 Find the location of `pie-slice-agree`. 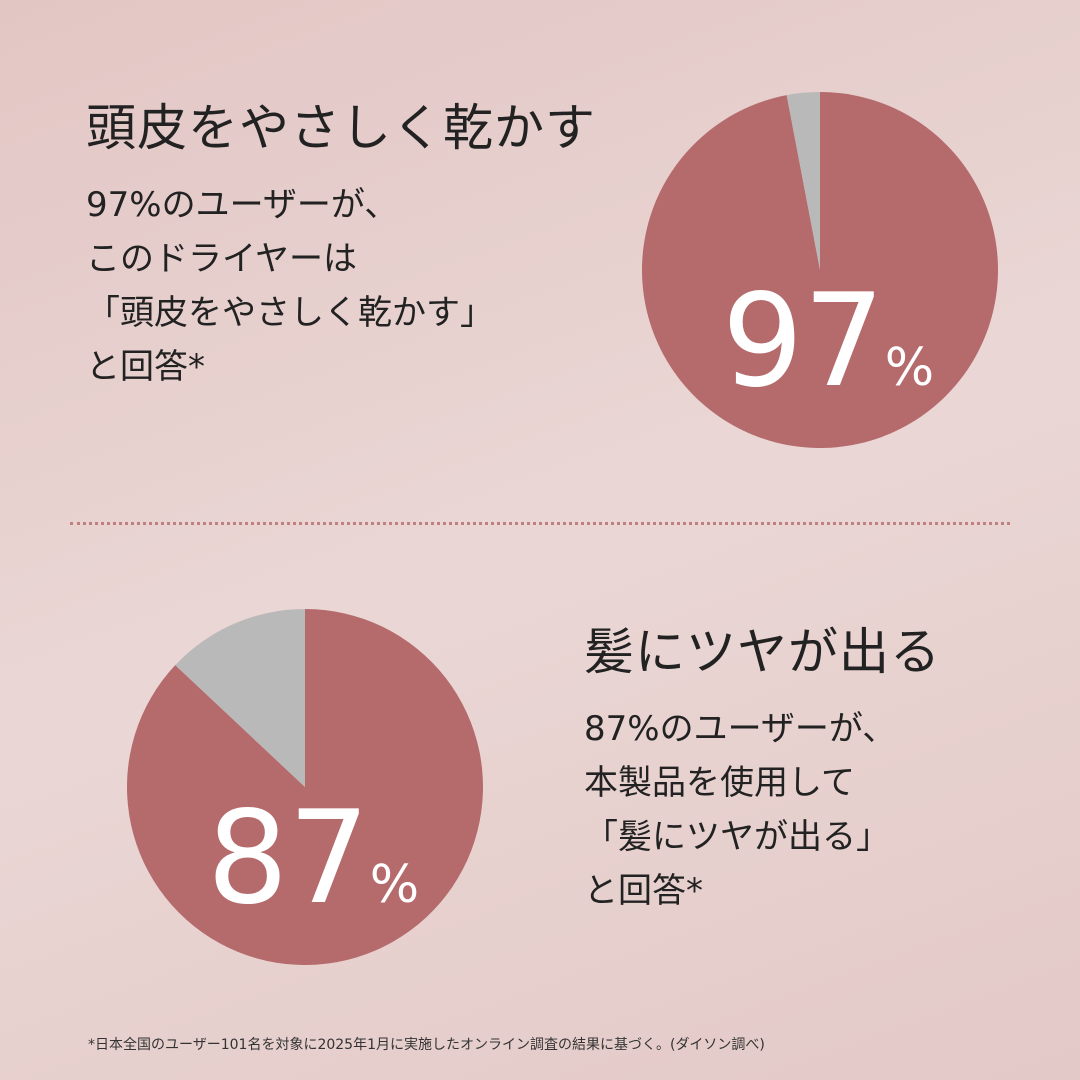

pie-slice-agree is located at coordinates (304, 787).